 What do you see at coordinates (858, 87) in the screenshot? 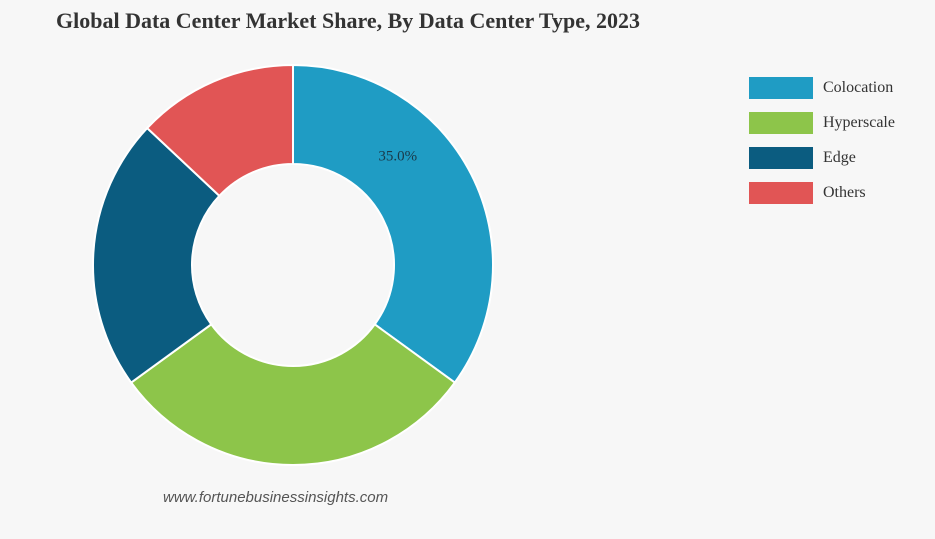
I see `legend-label-colocation: Colocation` at bounding box center [858, 87].